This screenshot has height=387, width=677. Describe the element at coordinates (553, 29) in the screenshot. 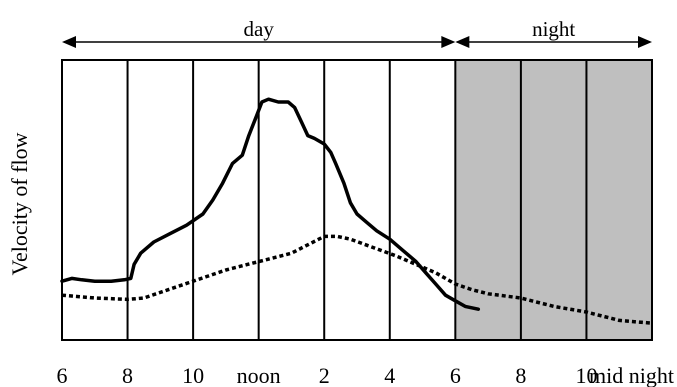

I see `period-label-night: night` at that location.